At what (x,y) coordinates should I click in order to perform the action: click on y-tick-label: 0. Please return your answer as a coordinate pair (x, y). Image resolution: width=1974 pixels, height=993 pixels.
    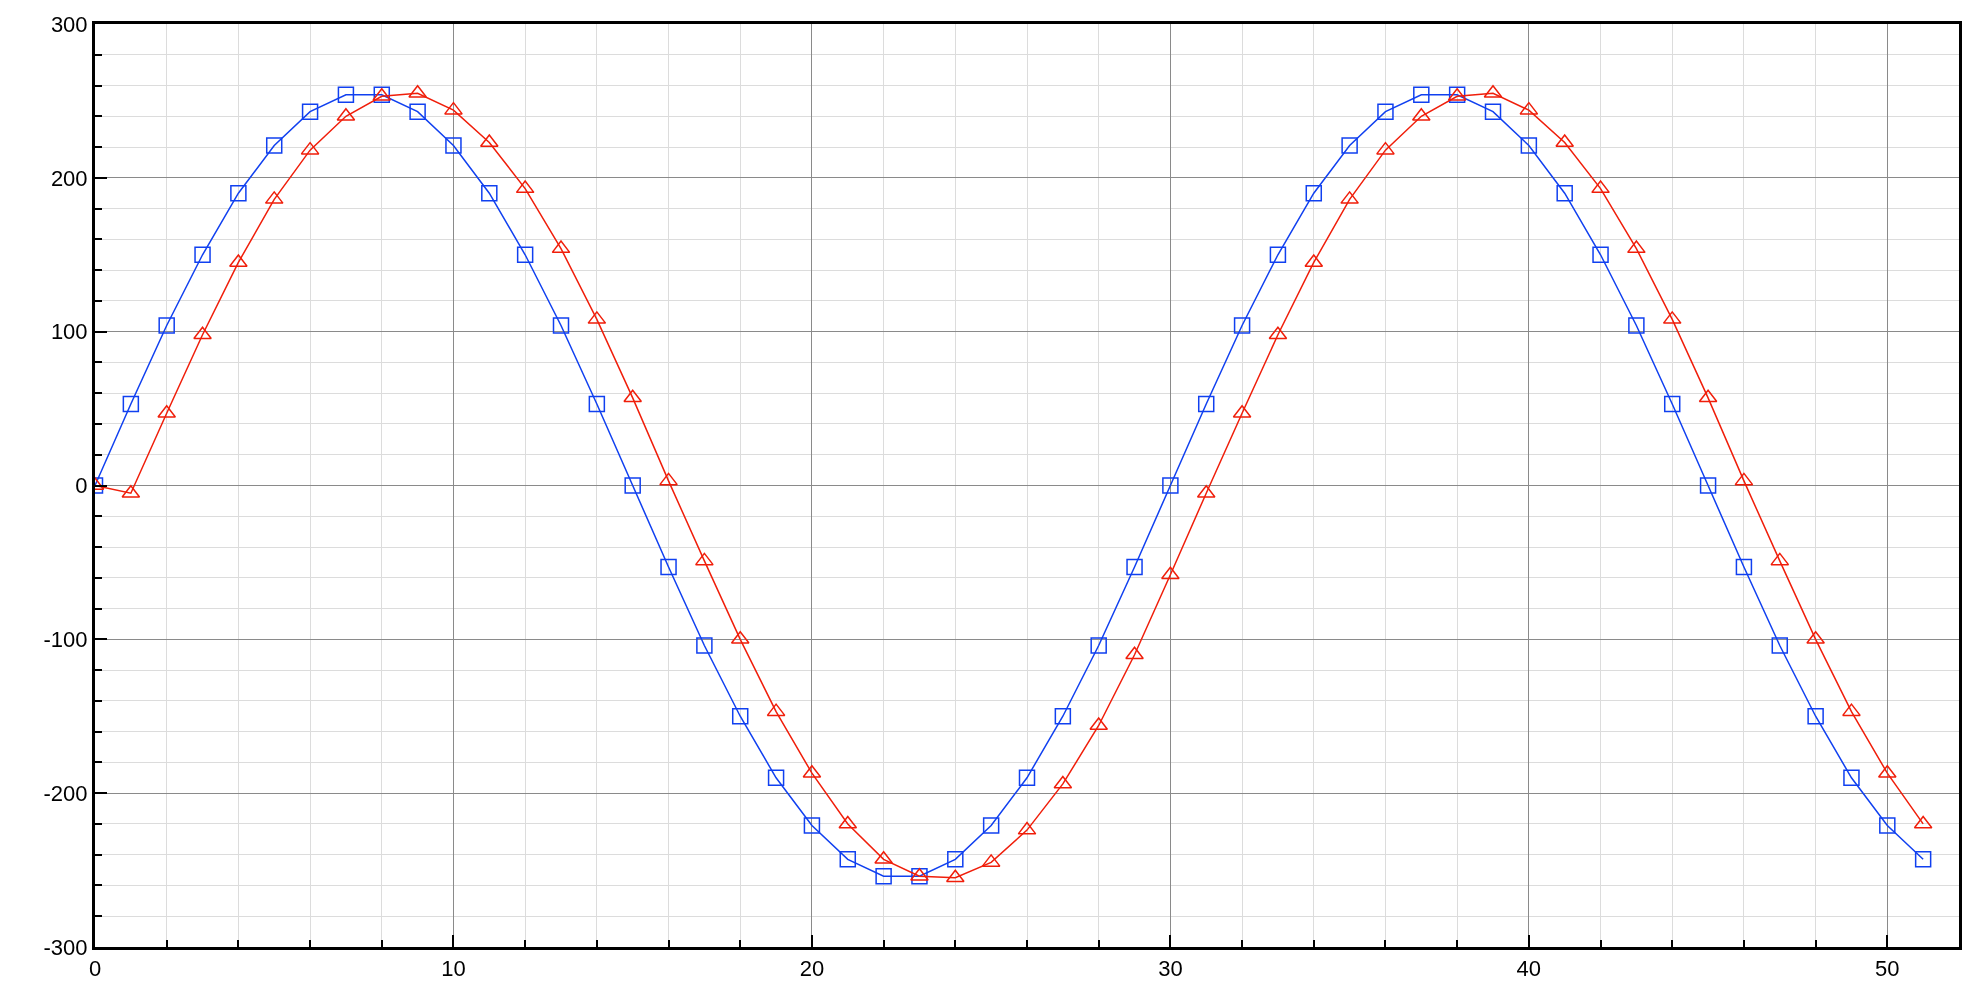
    Looking at the image, I should click on (81, 486).